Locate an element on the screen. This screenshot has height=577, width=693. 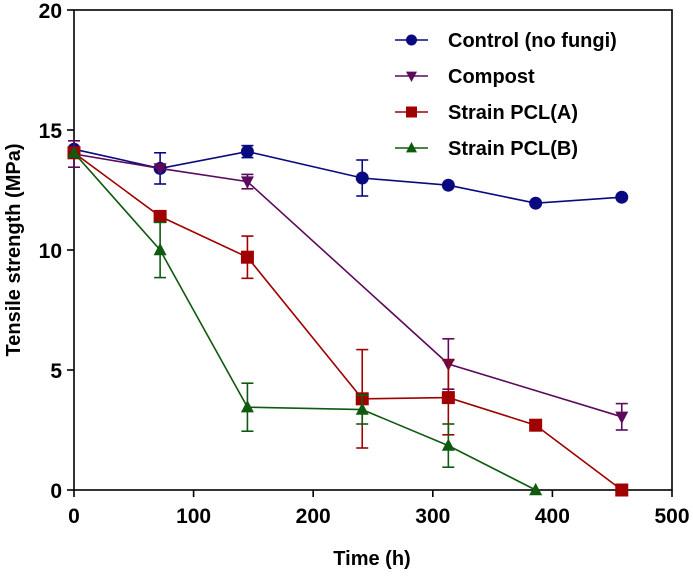
y-tick-label: 0 is located at coordinates (56, 491).